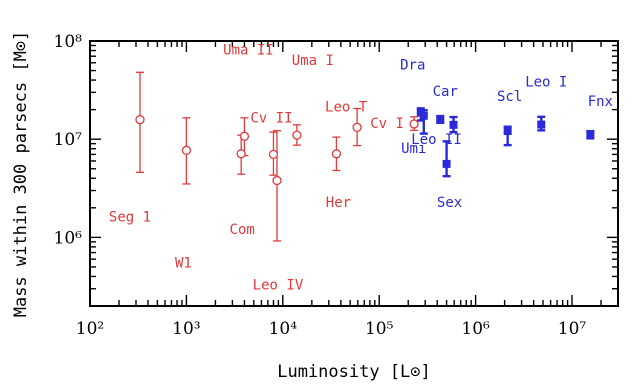 Image resolution: width=644 pixels, height=387 pixels. Describe the element at coordinates (449, 203) in the screenshot. I see `data-label: Sex` at that location.